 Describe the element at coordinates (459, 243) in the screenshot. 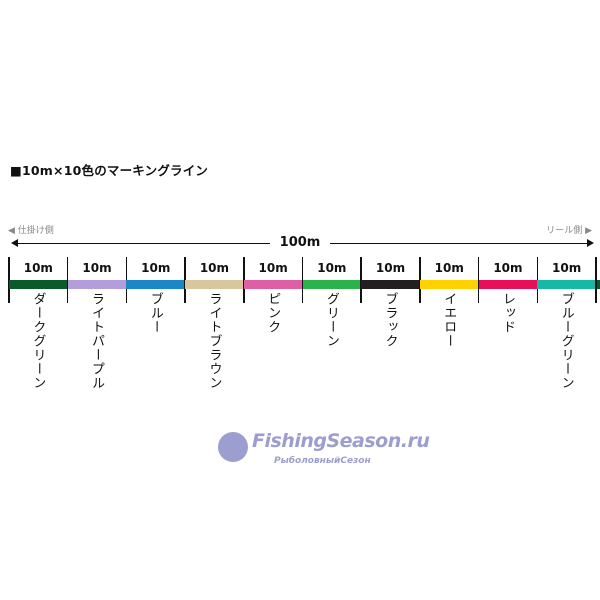

I see `length-arrow-line-right` at that location.